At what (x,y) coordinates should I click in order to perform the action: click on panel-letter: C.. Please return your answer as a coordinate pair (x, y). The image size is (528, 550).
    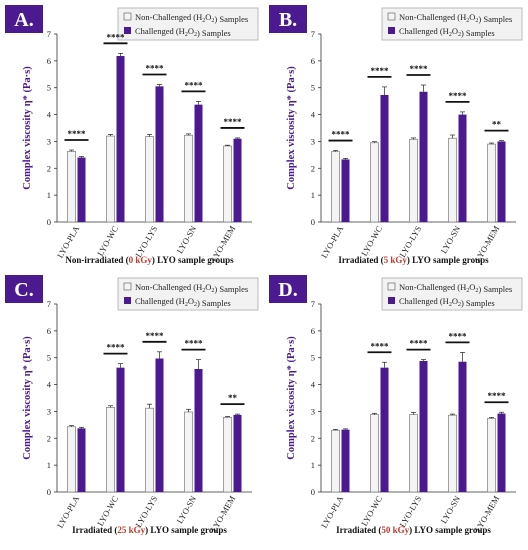
    Looking at the image, I should click on (23, 290).